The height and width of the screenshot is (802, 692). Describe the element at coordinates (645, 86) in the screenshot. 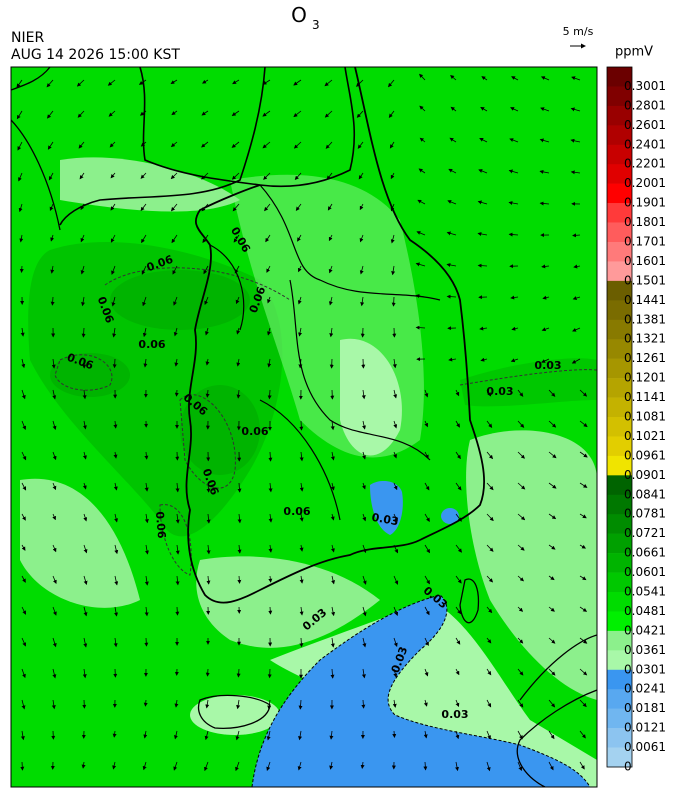

I see `colorbar-label: 0.3001` at that location.